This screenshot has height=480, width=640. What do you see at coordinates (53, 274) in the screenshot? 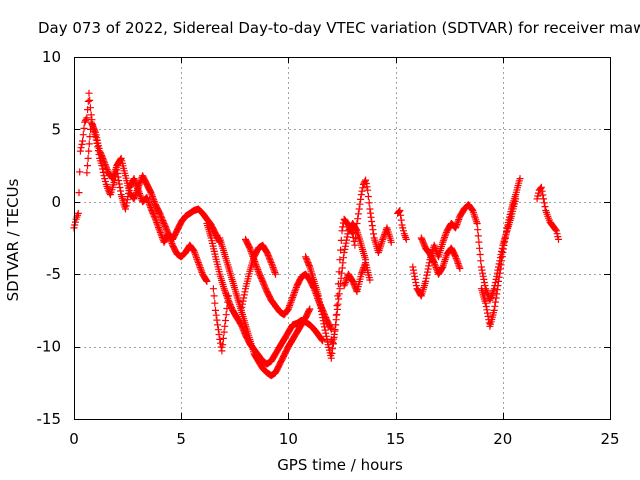
I see `y-tick-label: -5` at bounding box center [53, 274].